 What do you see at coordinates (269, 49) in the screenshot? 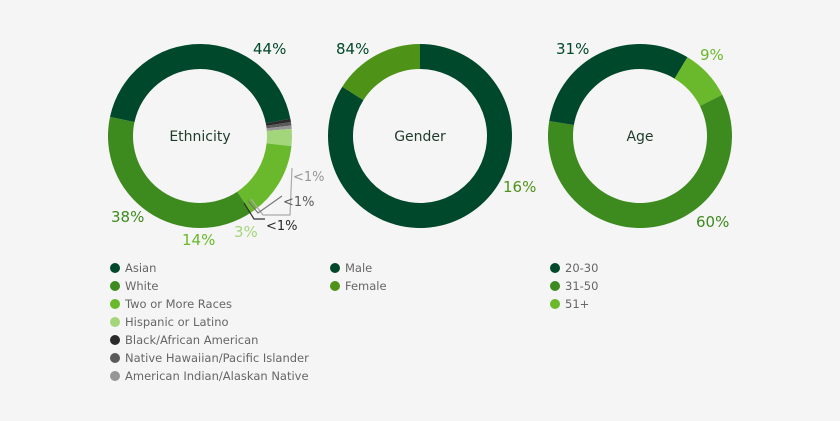
I see `label-asian: 44%` at bounding box center [269, 49].